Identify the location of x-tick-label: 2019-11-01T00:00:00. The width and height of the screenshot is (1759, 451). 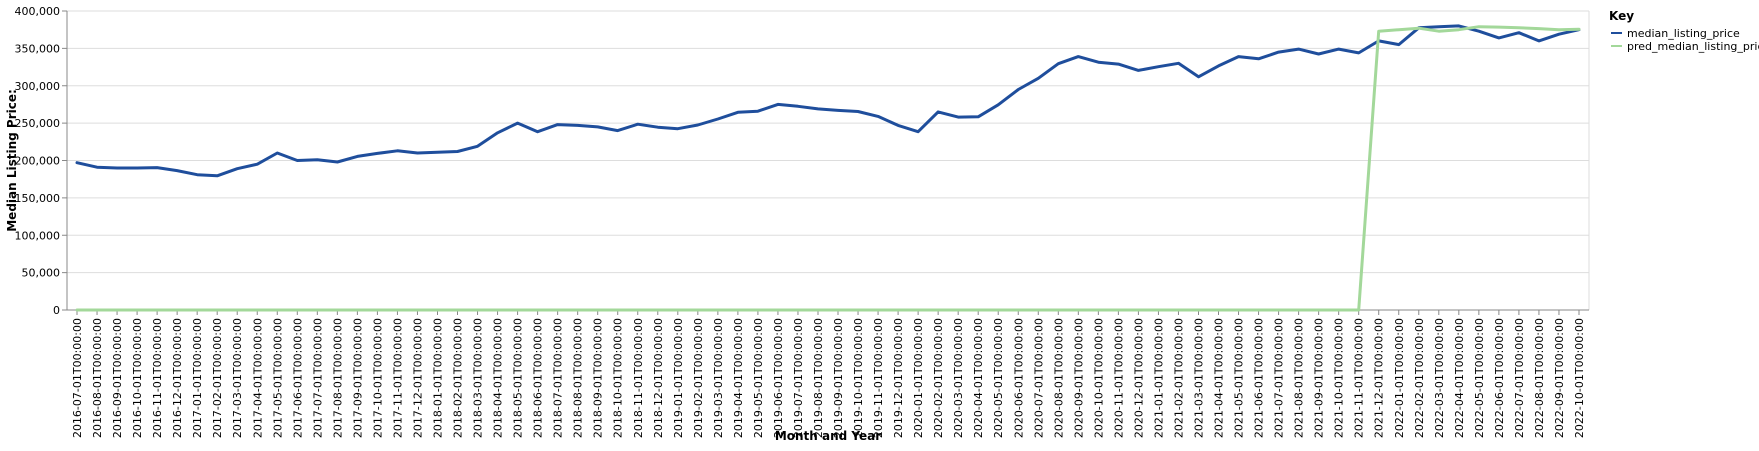
(878, 378).